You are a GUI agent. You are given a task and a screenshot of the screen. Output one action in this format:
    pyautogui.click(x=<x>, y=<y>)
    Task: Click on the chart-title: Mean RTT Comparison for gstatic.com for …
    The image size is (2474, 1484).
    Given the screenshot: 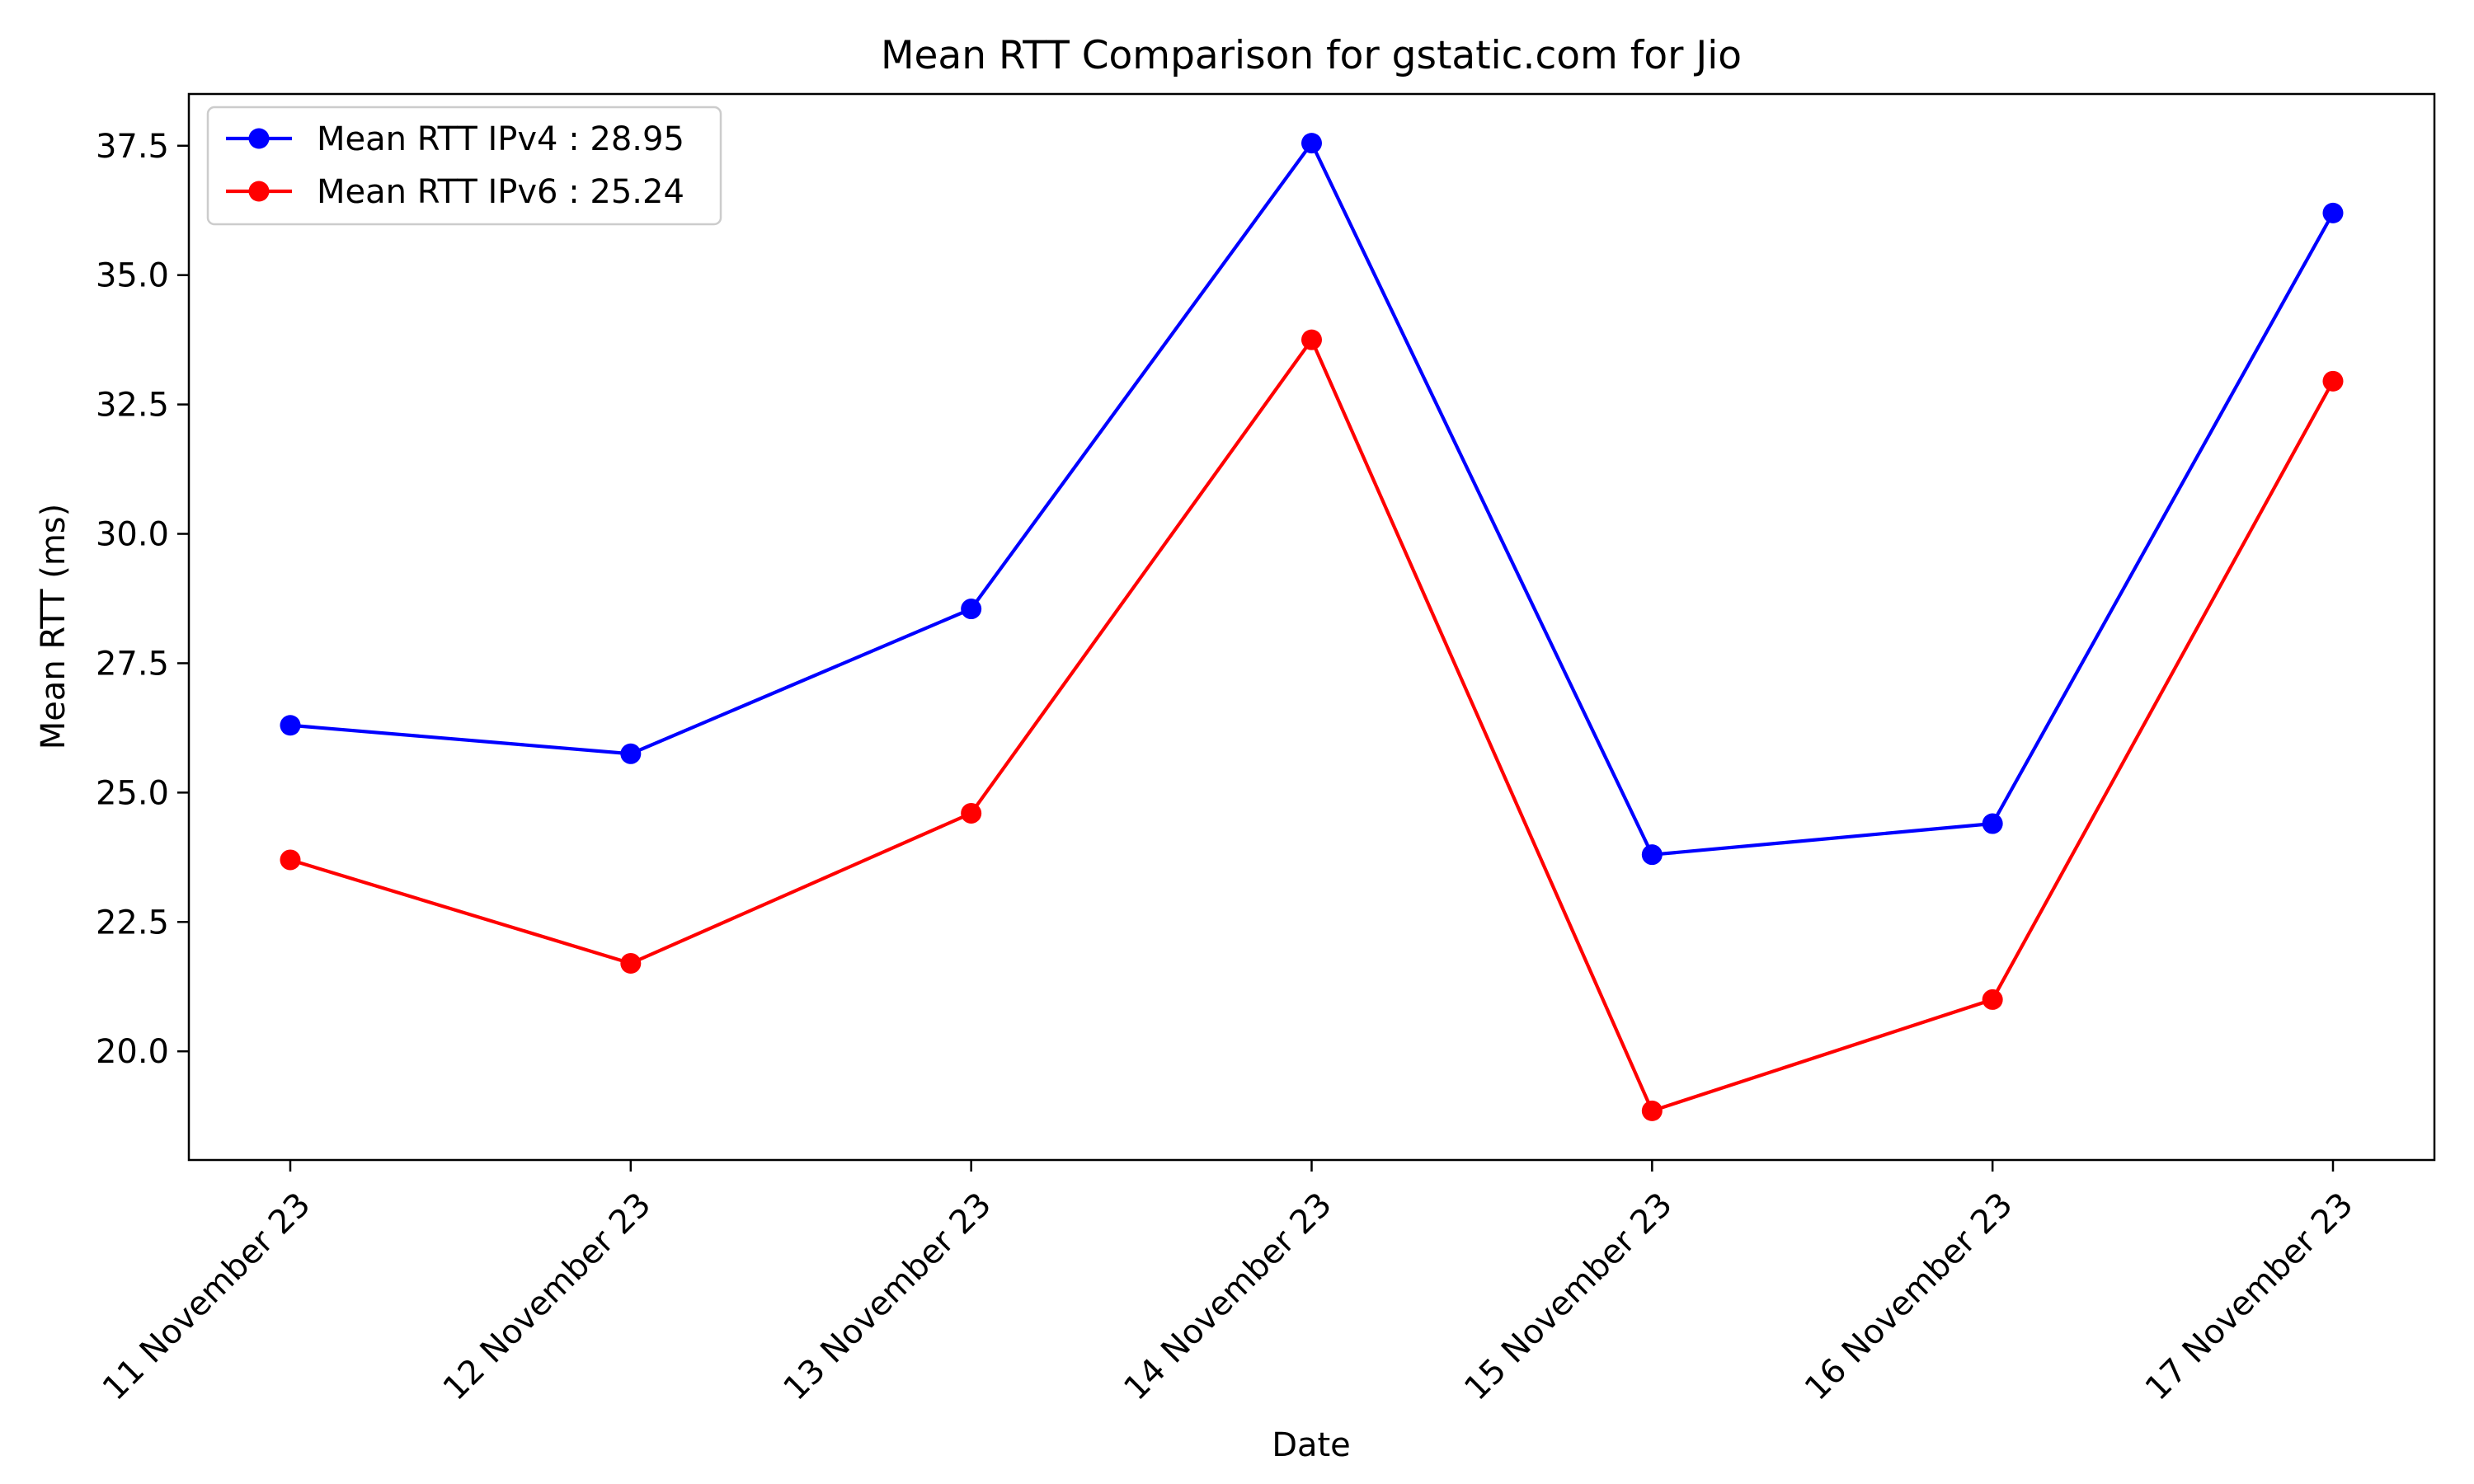 What is the action you would take?
    pyautogui.click(x=1311, y=55)
    